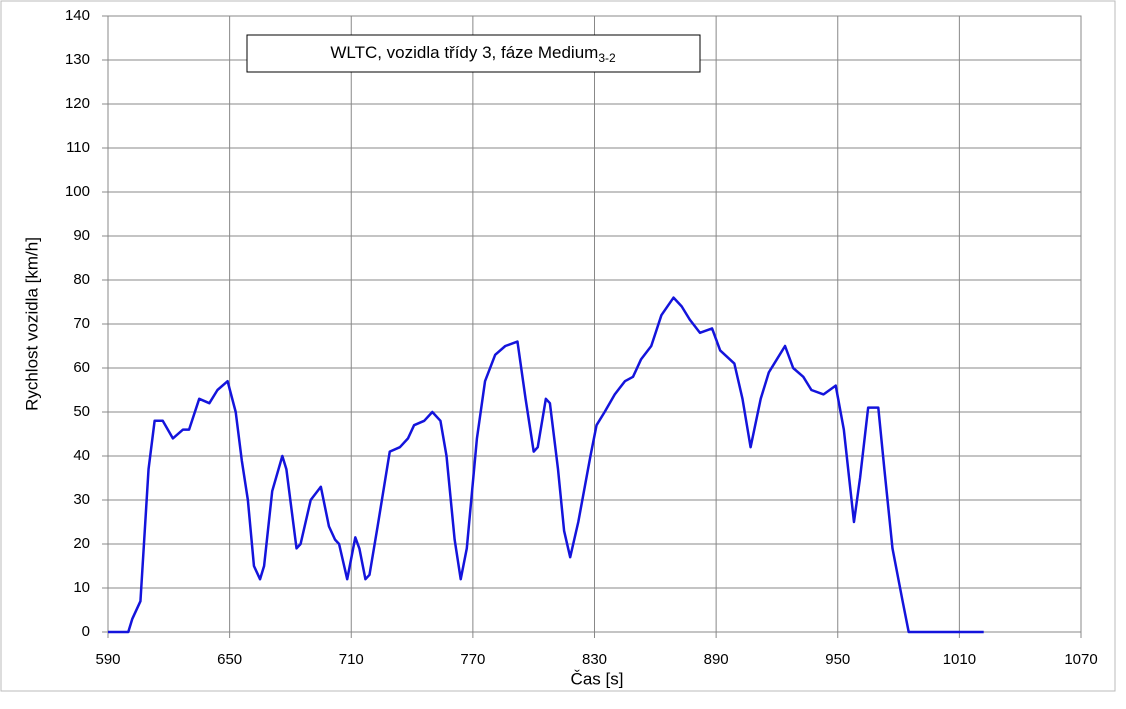 Image resolution: width=1126 pixels, height=709 pixels. Describe the element at coordinates (81, 587) in the screenshot. I see `y-tick-label: 10` at that location.